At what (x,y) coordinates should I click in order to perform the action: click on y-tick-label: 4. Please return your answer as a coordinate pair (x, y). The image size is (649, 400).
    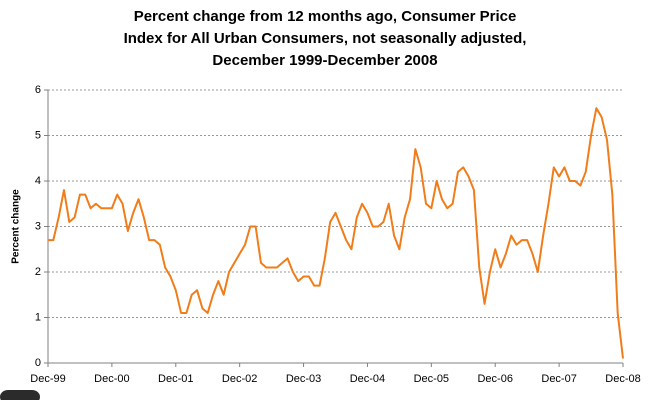
    Looking at the image, I should click on (38, 181).